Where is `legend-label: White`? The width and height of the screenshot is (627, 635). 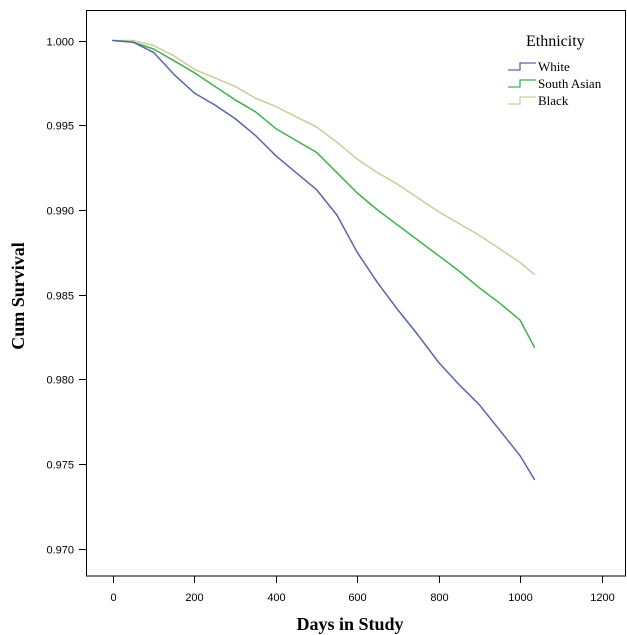
legend-label: White is located at coordinates (554, 66).